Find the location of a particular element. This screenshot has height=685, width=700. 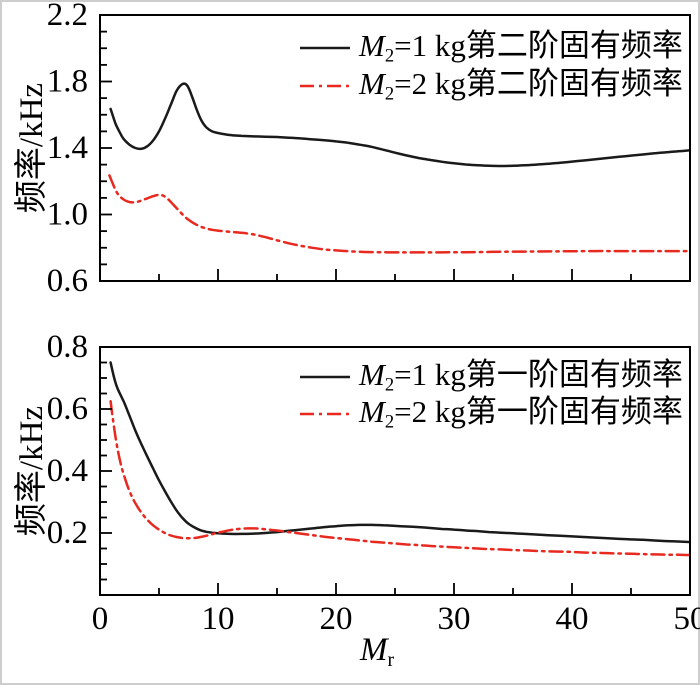

x-axis-title-var: M is located at coordinates (373, 650).